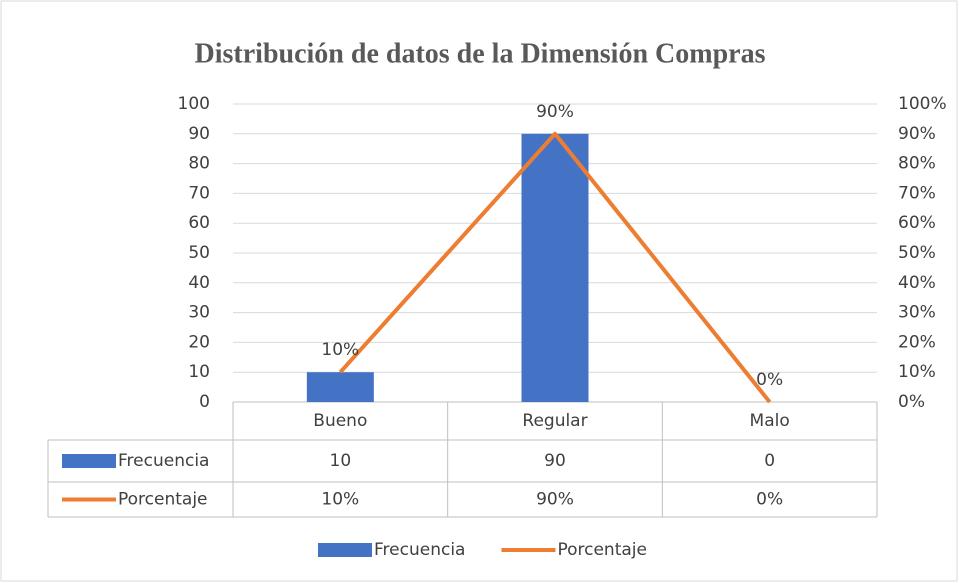  I want to click on y2-tick-label: 70%, so click(917, 193).